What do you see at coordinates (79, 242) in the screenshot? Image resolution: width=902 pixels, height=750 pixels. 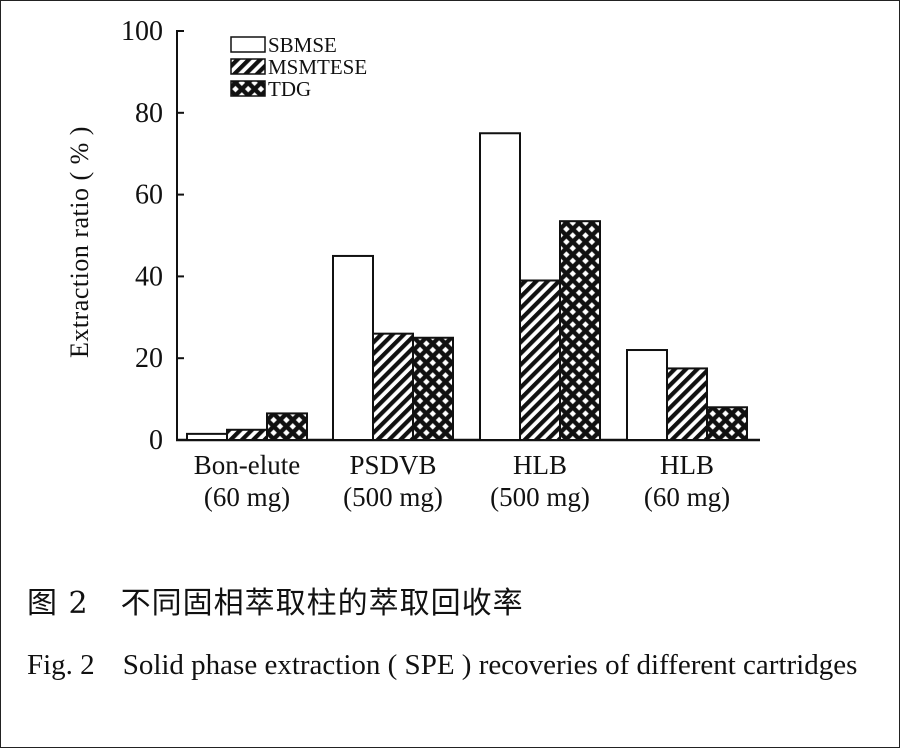 I see `y-axis-label: Extraction ratio ( % )` at bounding box center [79, 242].